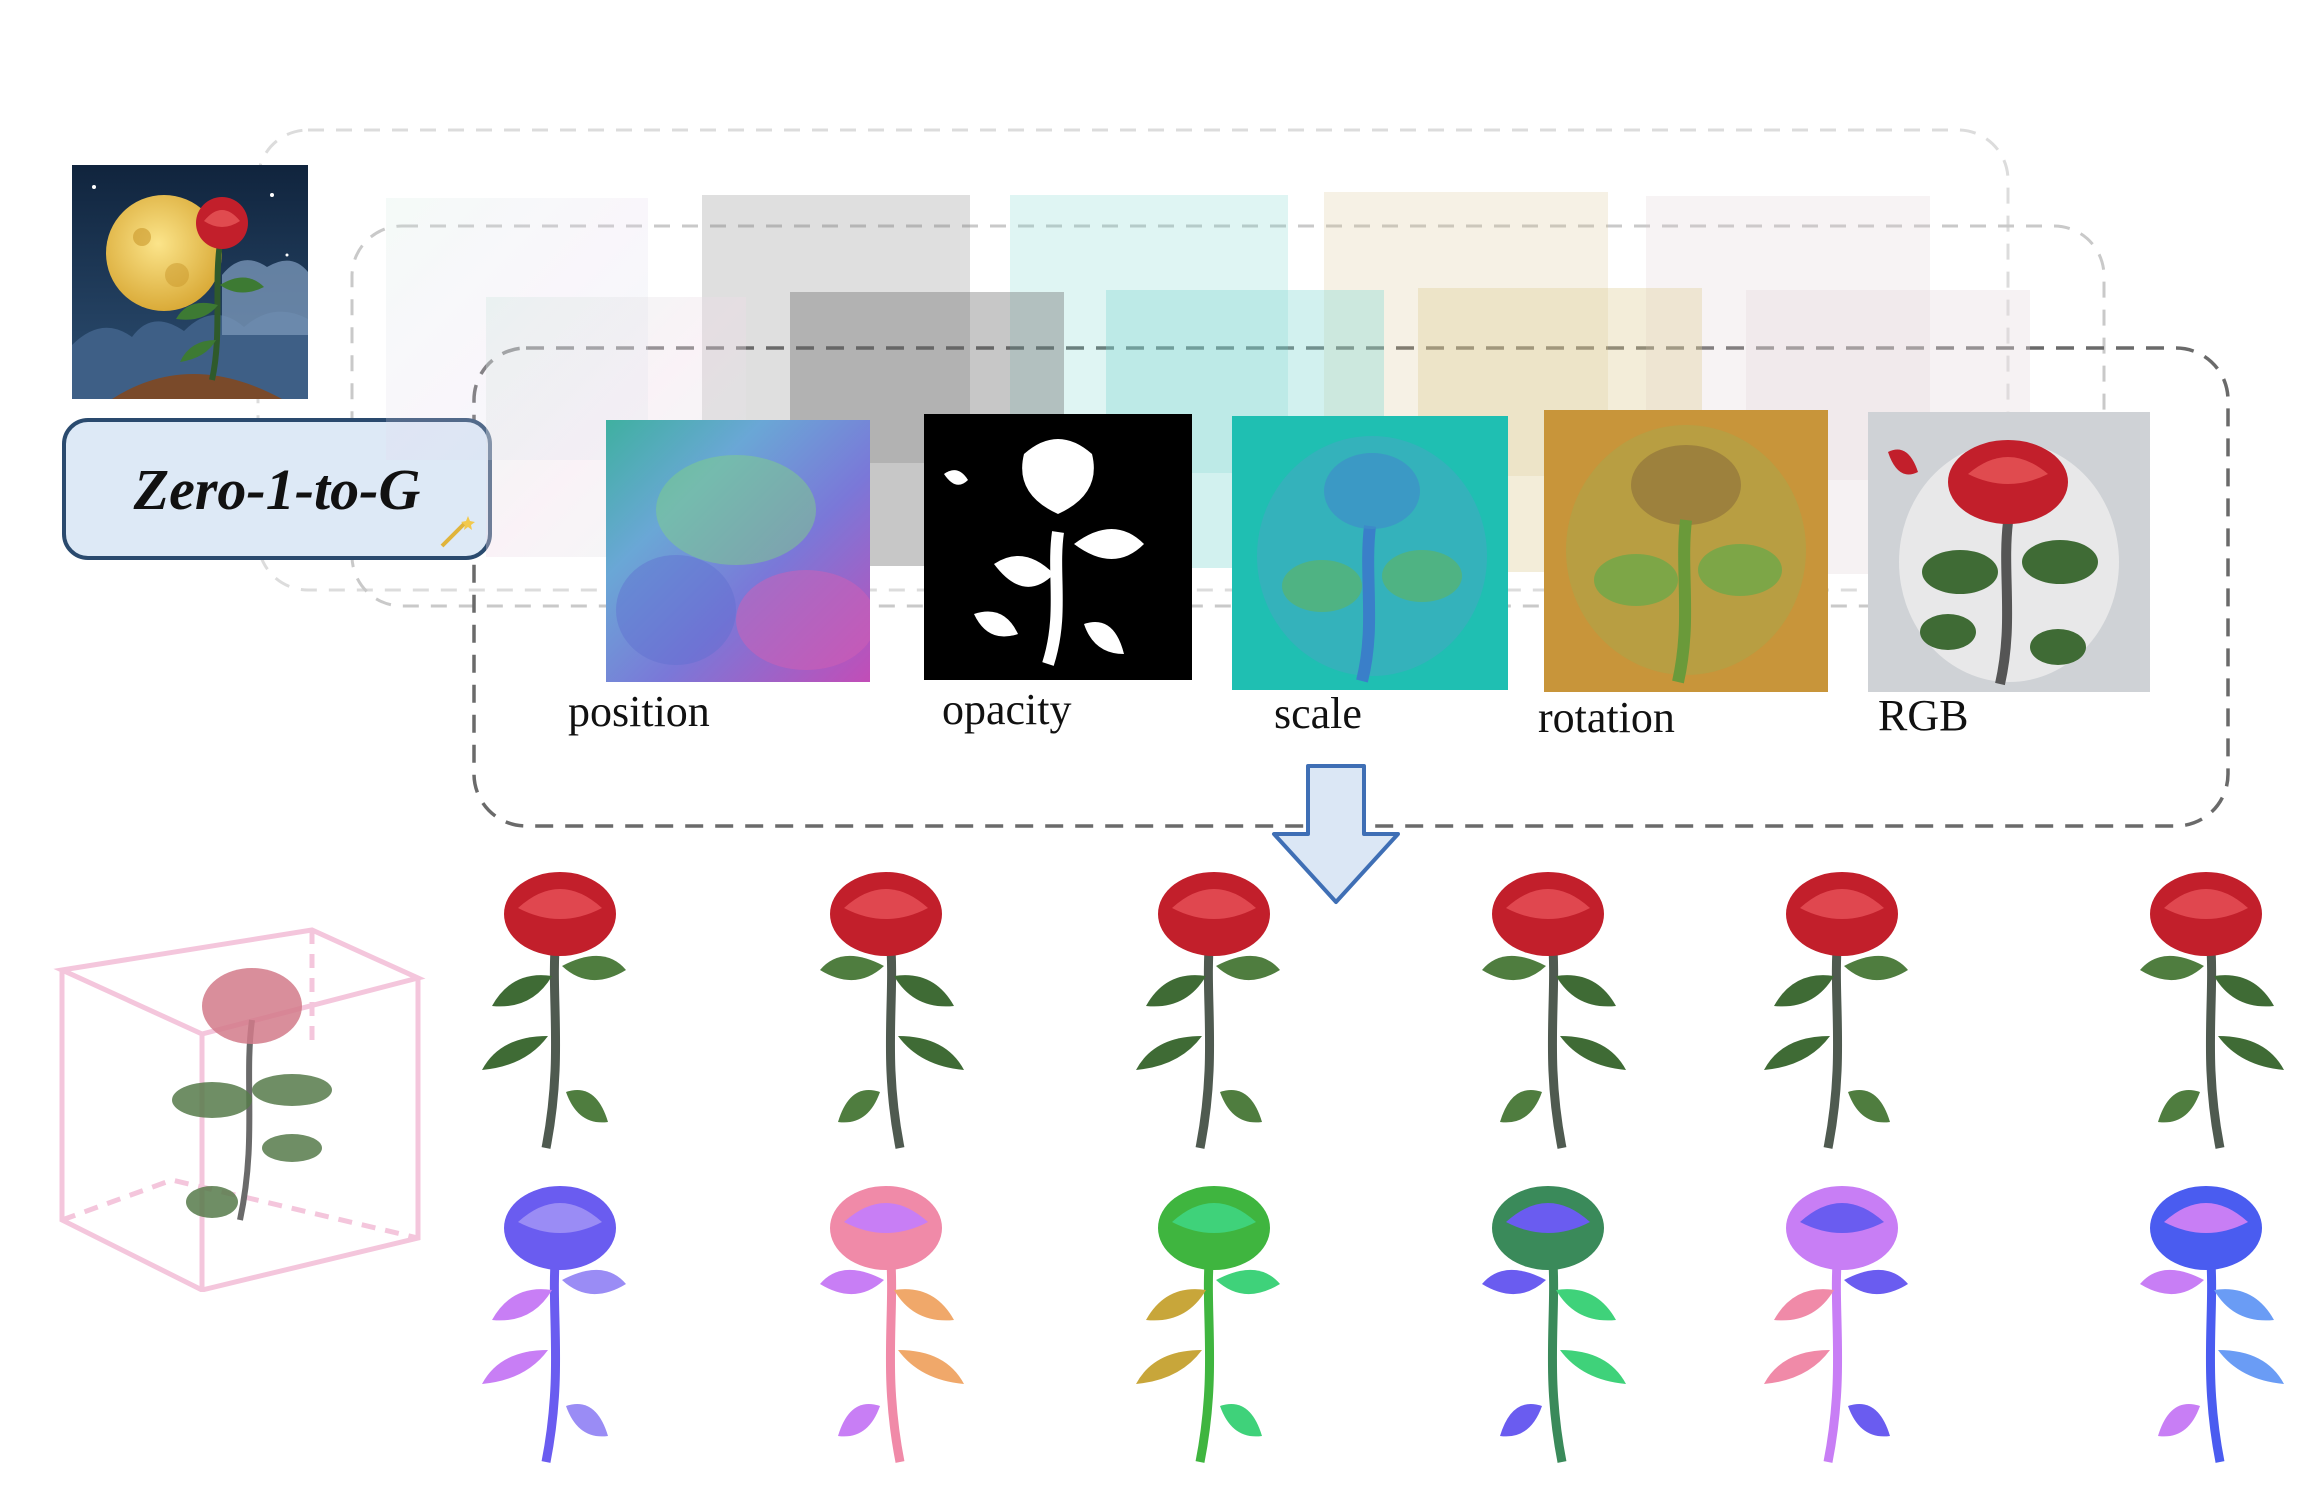 This screenshot has width=2314, height=1507. I want to click on label-rotation: rotation, so click(1606, 717).